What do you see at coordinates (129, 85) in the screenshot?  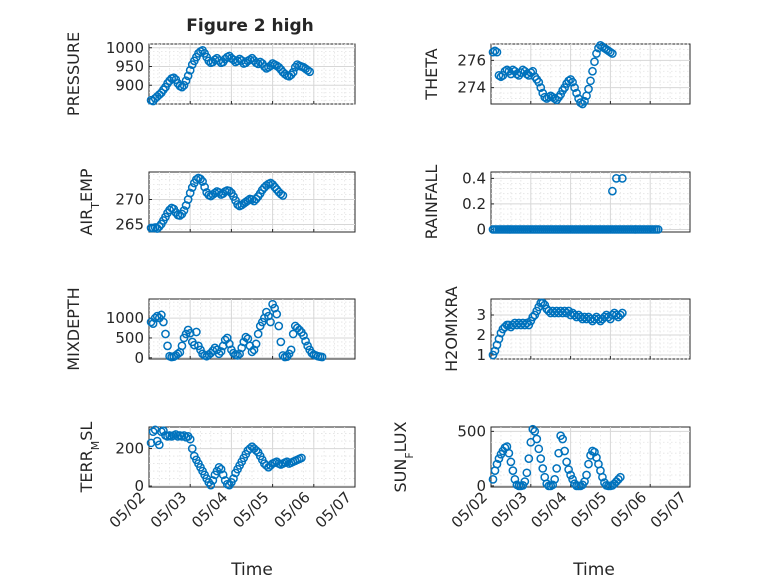 I see `y-tick-label: 900` at bounding box center [129, 85].